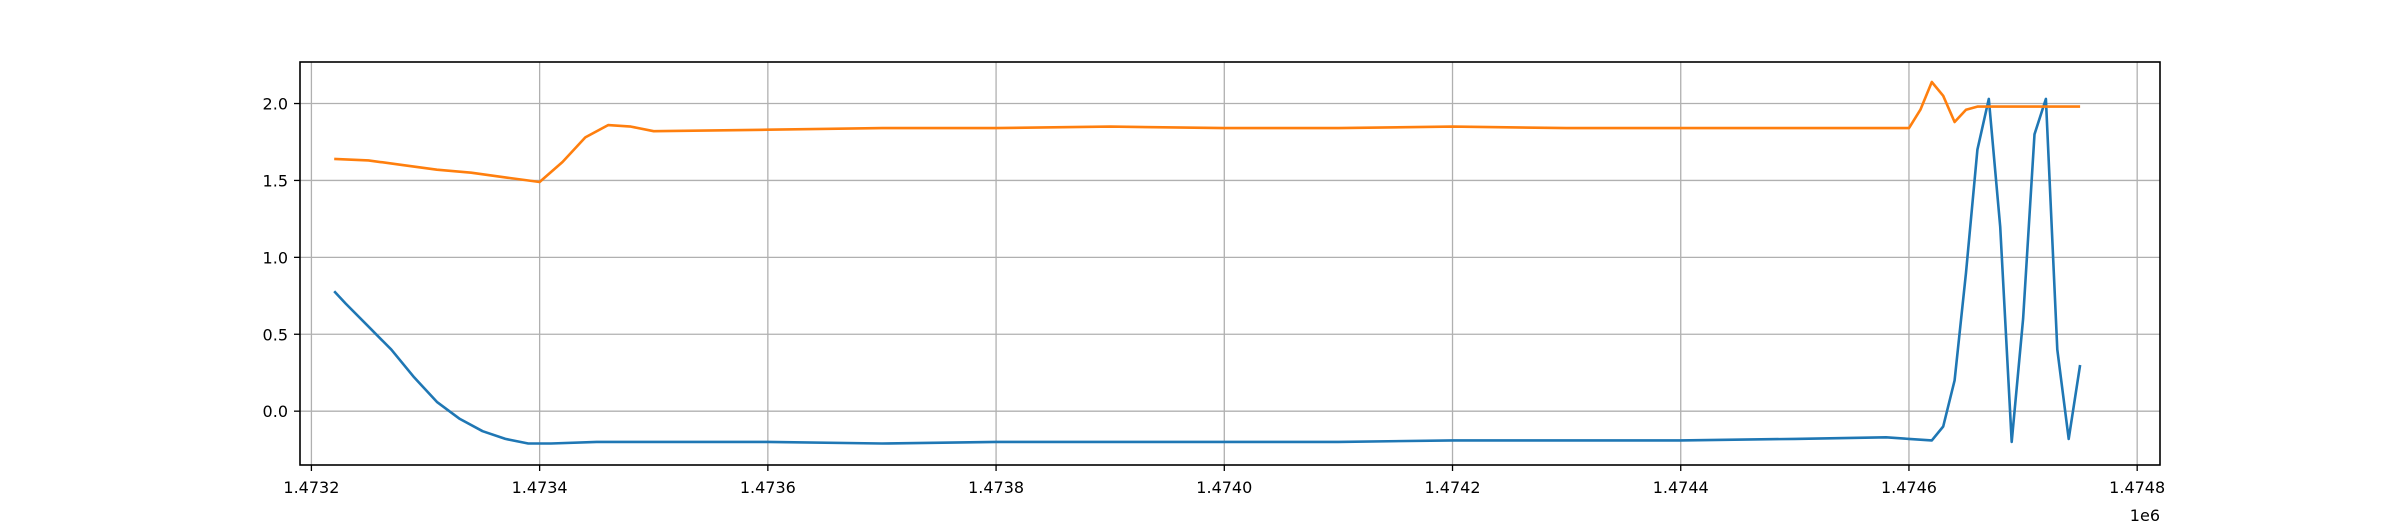 Image resolution: width=2400 pixels, height=525 pixels. What do you see at coordinates (275, 104) in the screenshot?
I see `y-tick-label: 2.0` at bounding box center [275, 104].